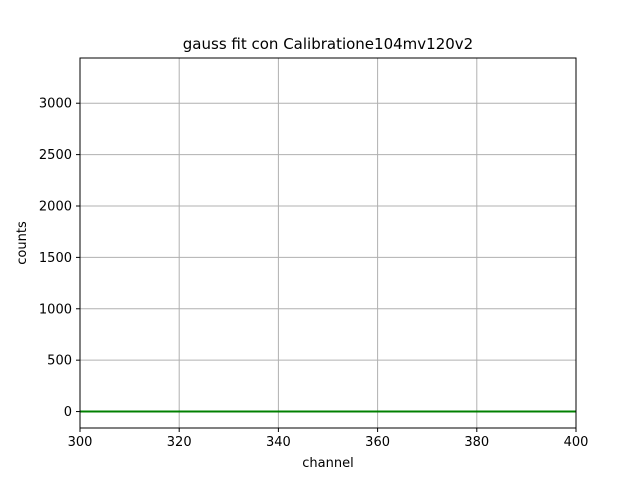  I want to click on chart-title: gauss fit con Calibratione104mv120v2, so click(328, 44).